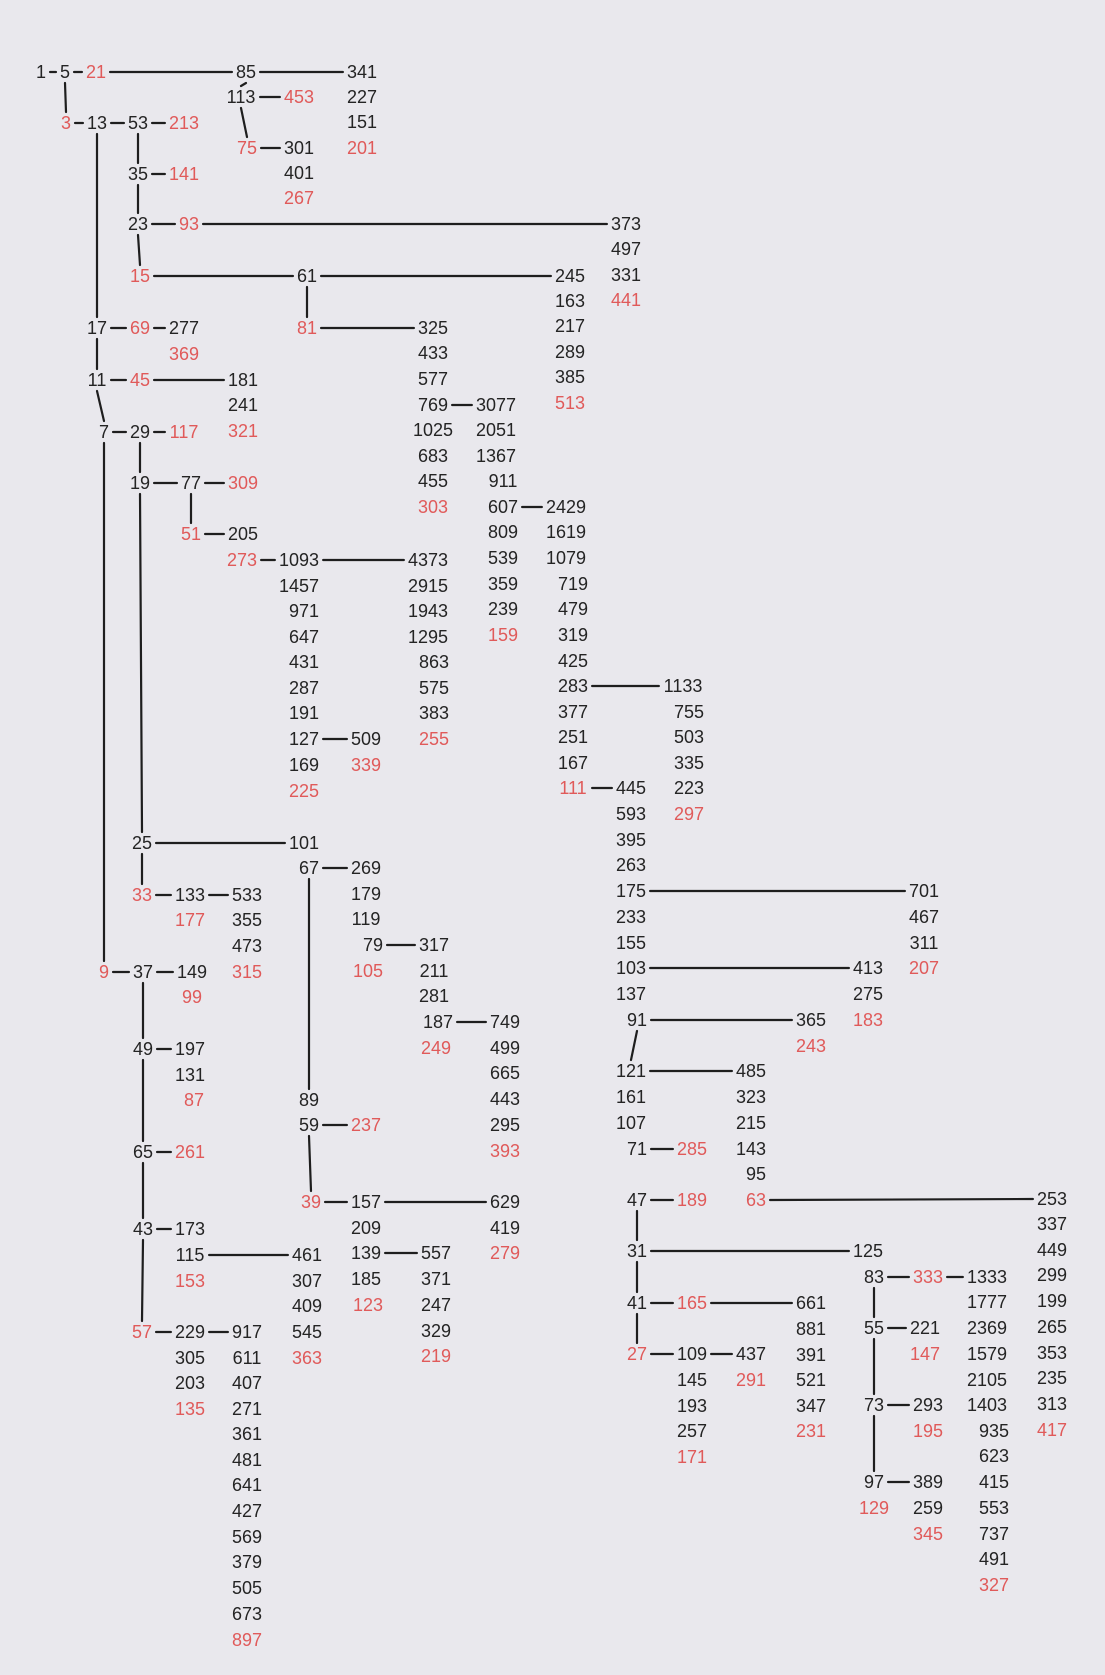  Describe the element at coordinates (433, 507) in the screenshot. I see `number-303: 303` at that location.